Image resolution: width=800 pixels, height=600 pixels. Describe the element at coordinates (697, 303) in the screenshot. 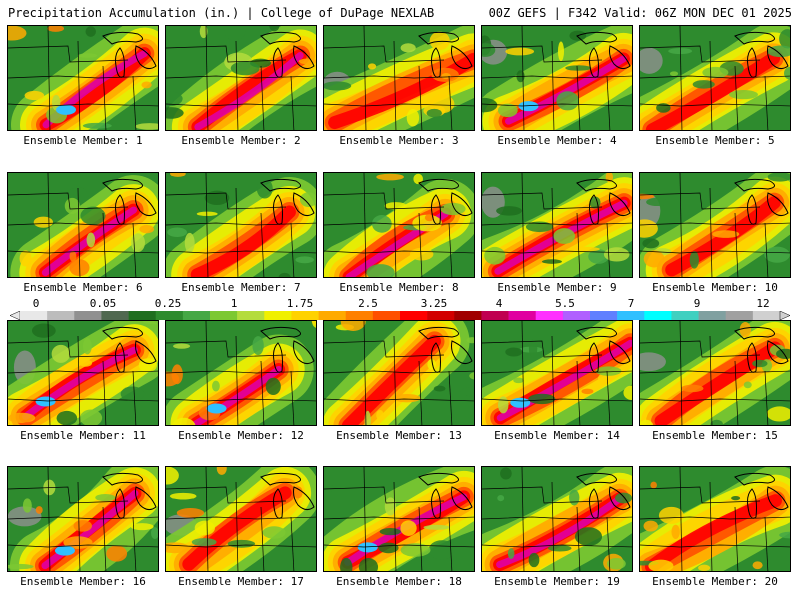

I see `legend-tick-label: 9` at that location.